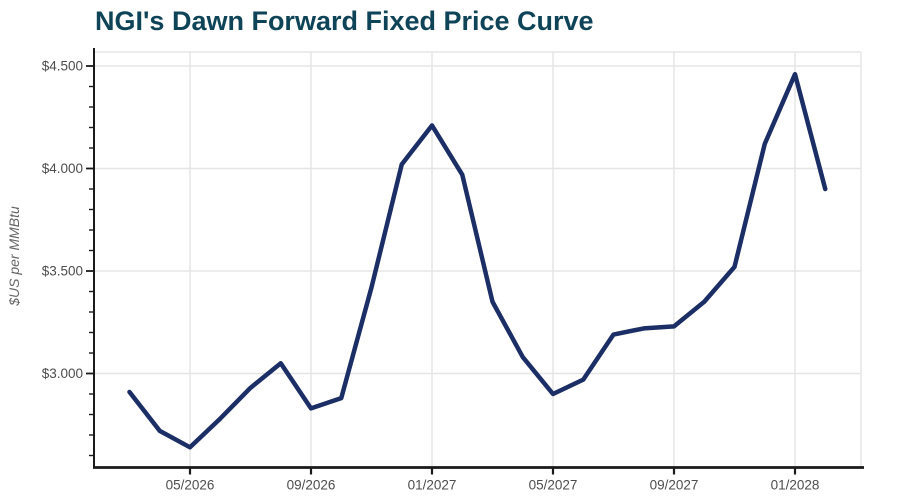  I want to click on x-axis-tick-label: 05/2026, so click(190, 485).